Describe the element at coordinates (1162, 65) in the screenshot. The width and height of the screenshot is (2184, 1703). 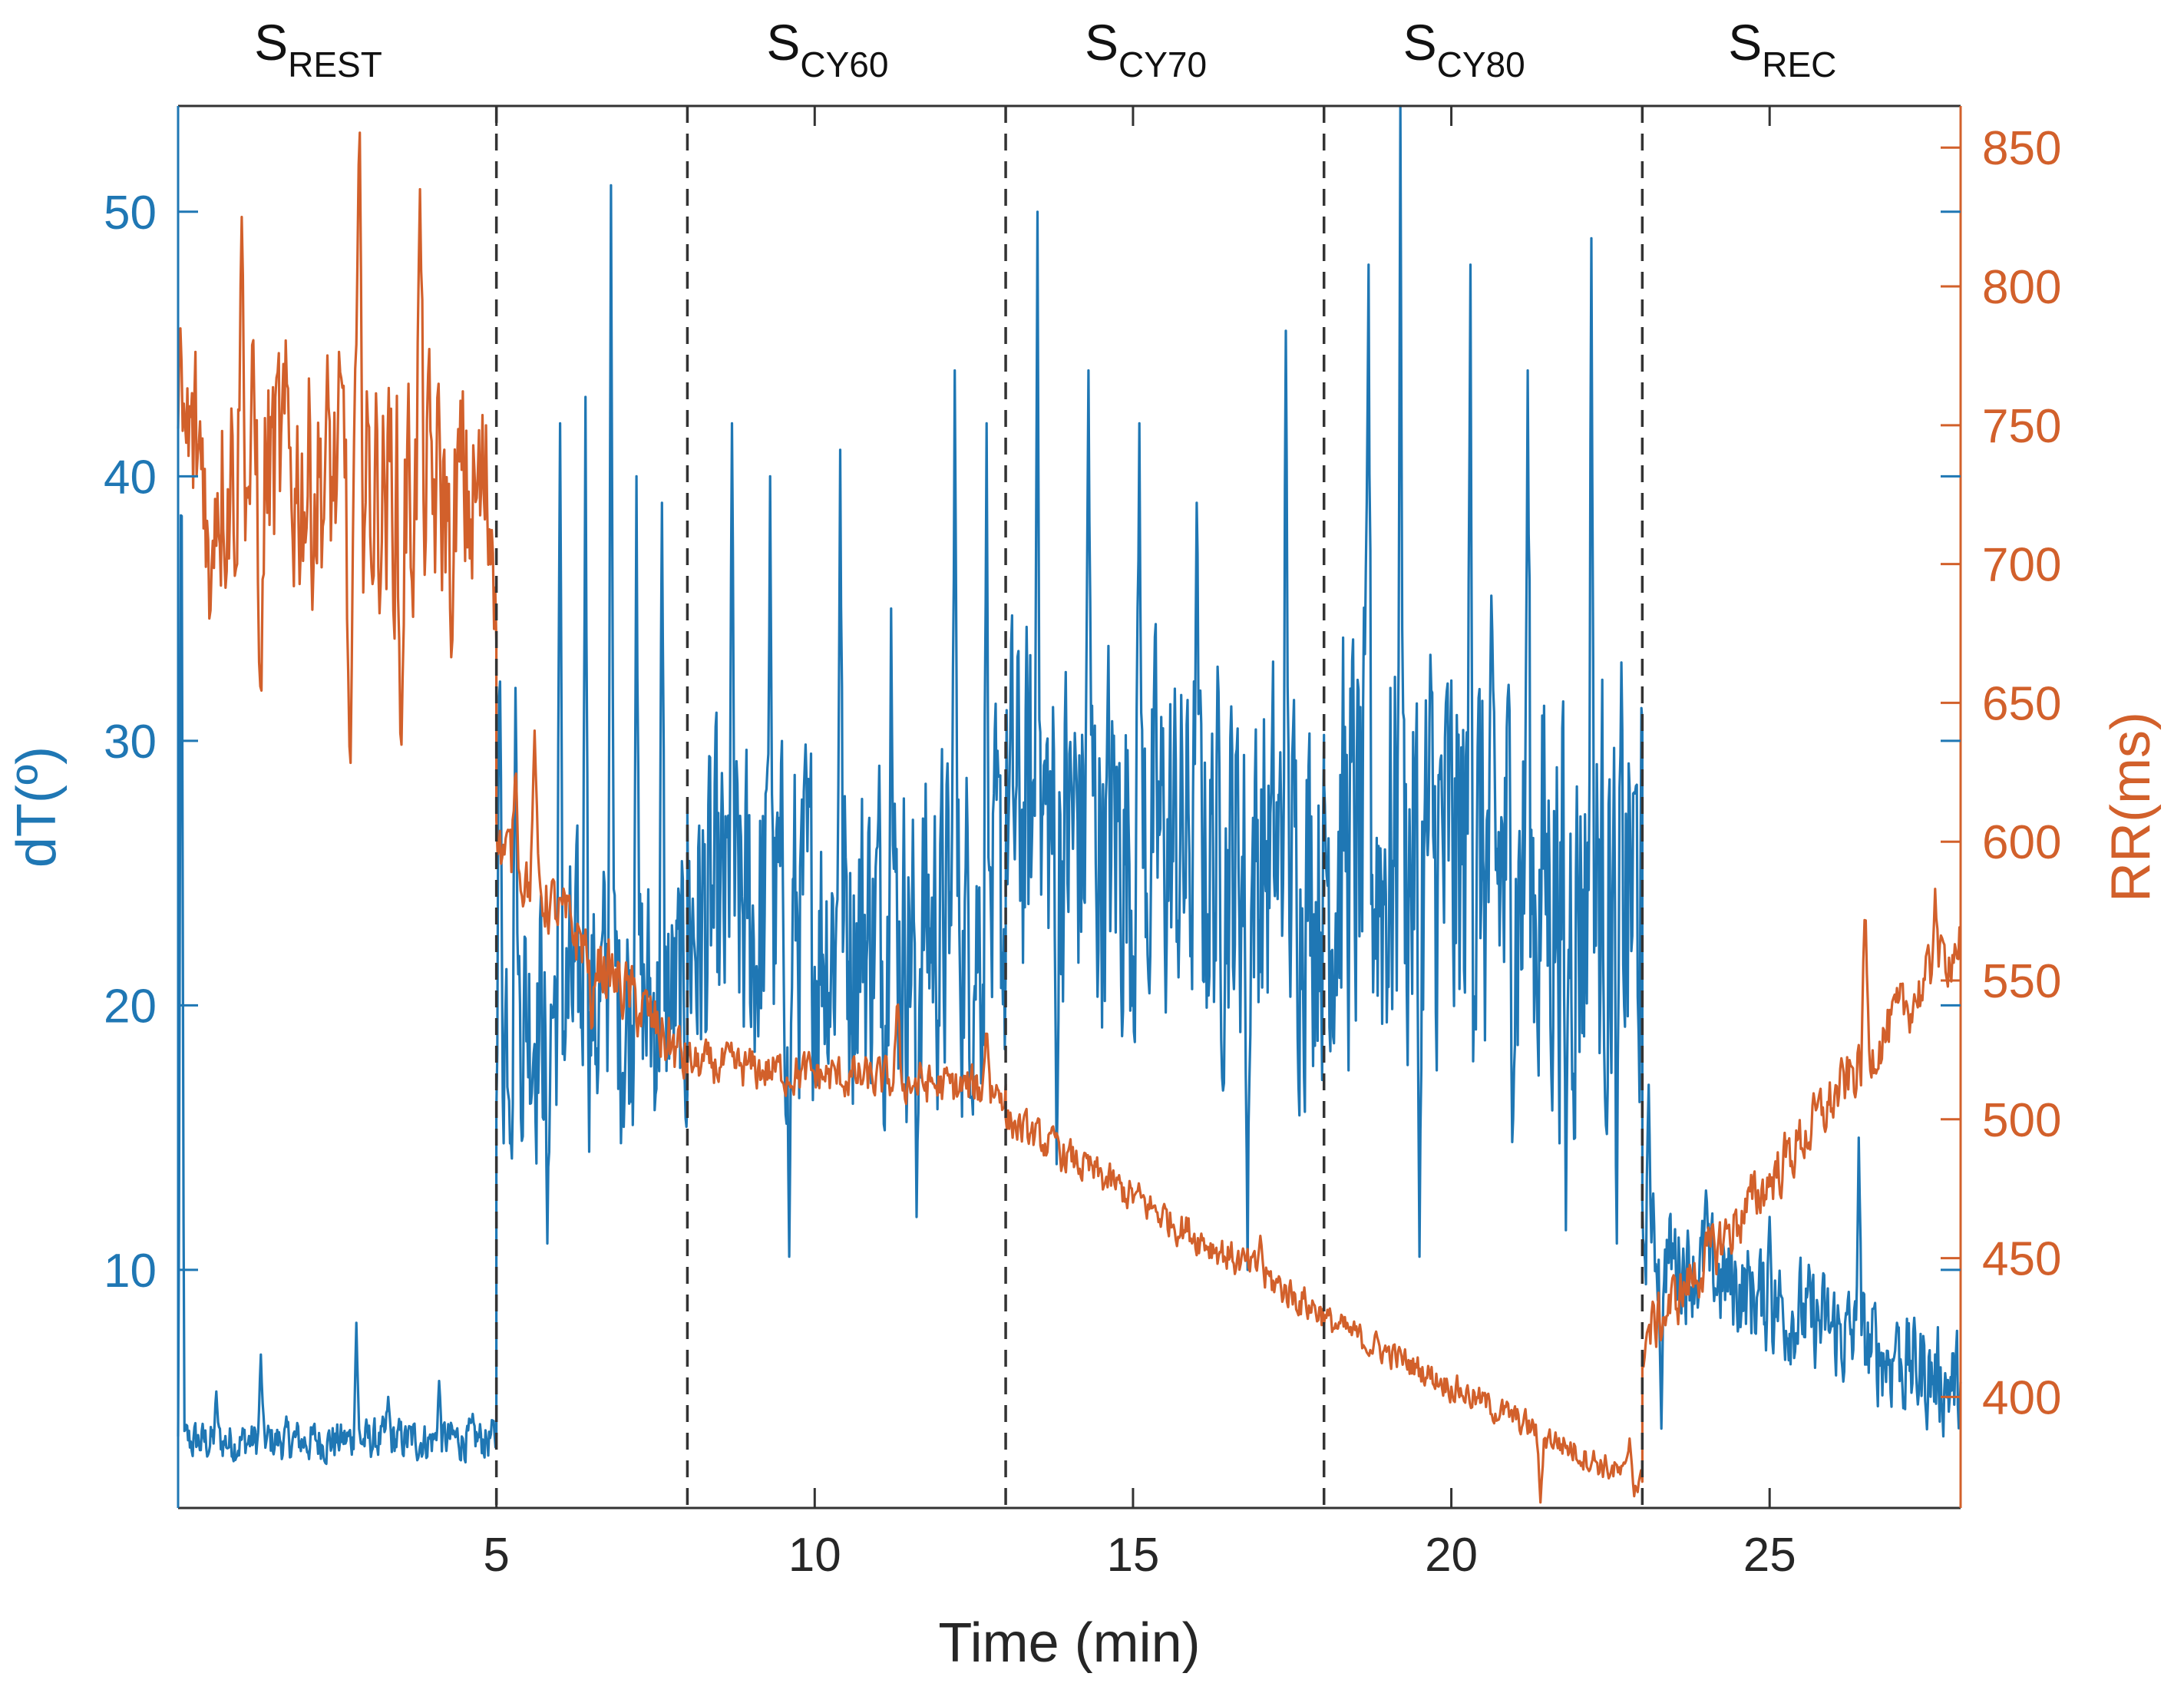
I see `phase-label-sub: CY70` at that location.